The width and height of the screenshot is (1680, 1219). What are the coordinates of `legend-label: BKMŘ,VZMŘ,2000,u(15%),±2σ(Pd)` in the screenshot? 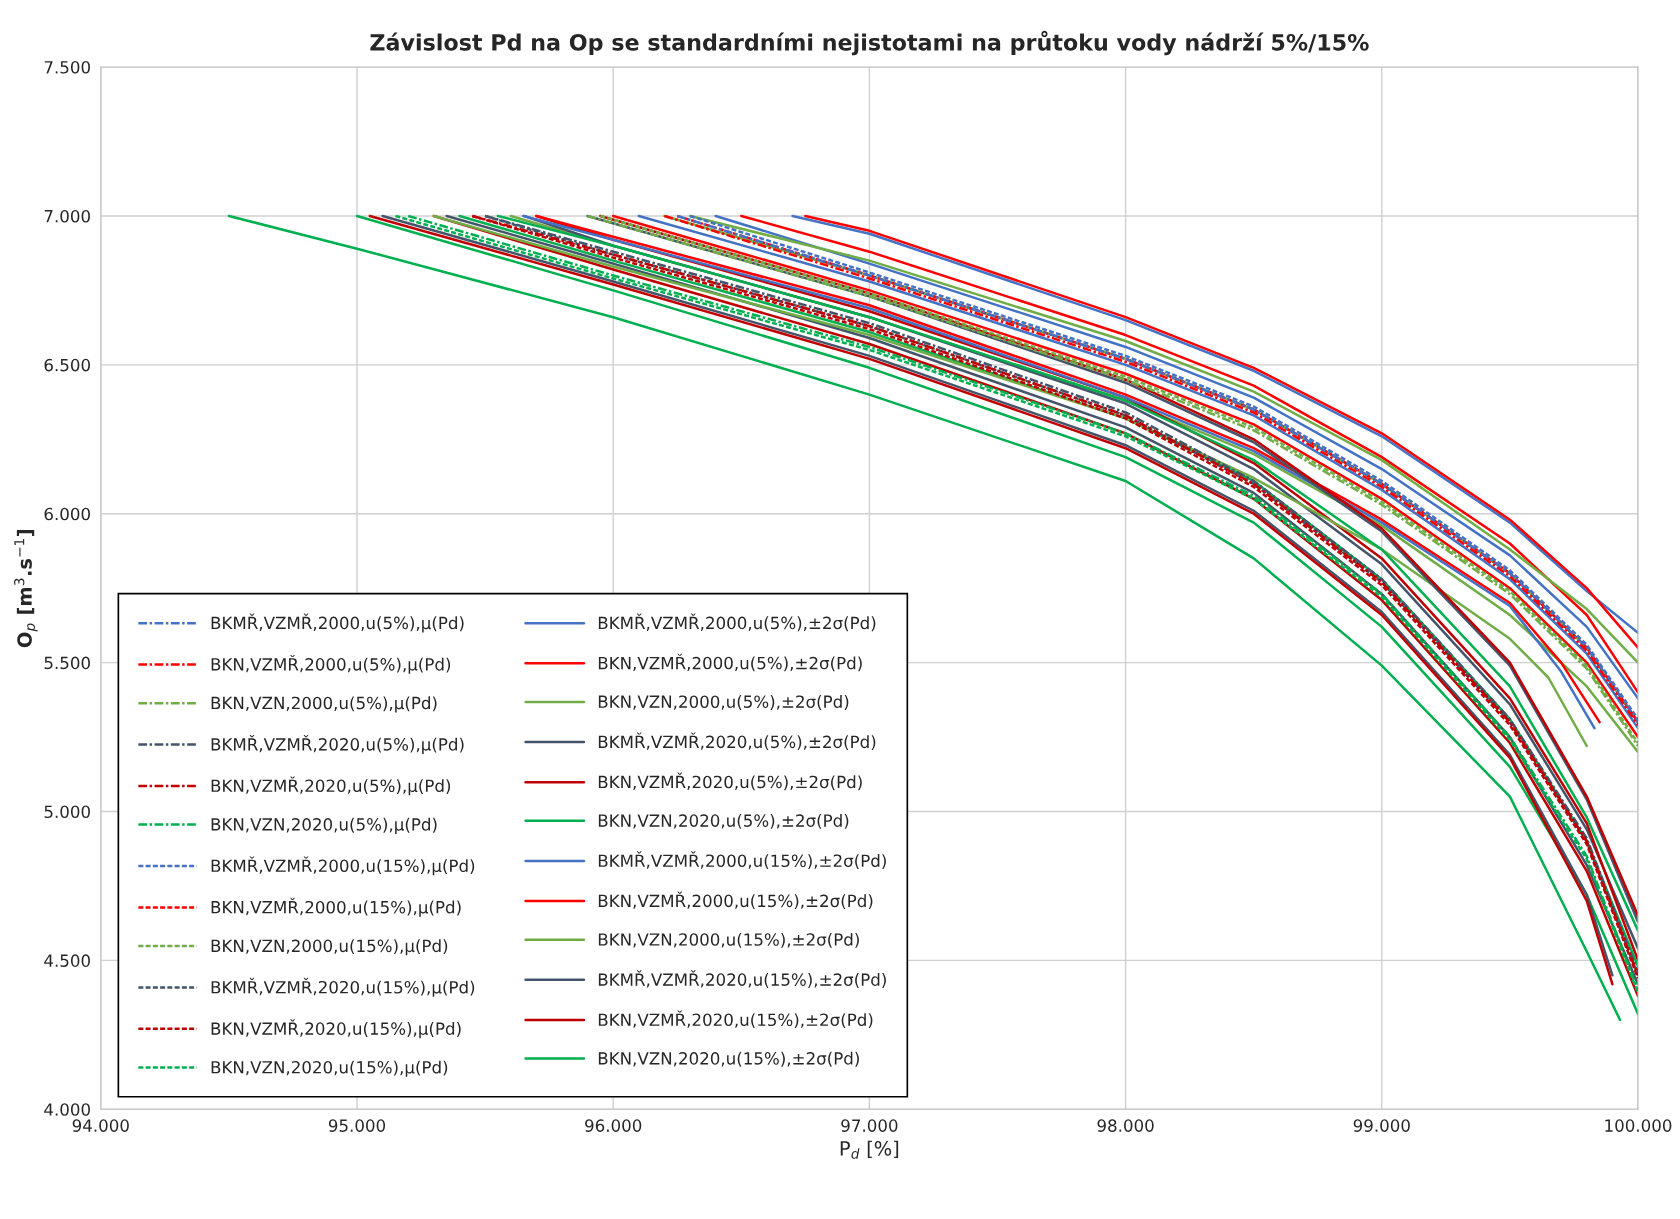 It's located at (742, 860).